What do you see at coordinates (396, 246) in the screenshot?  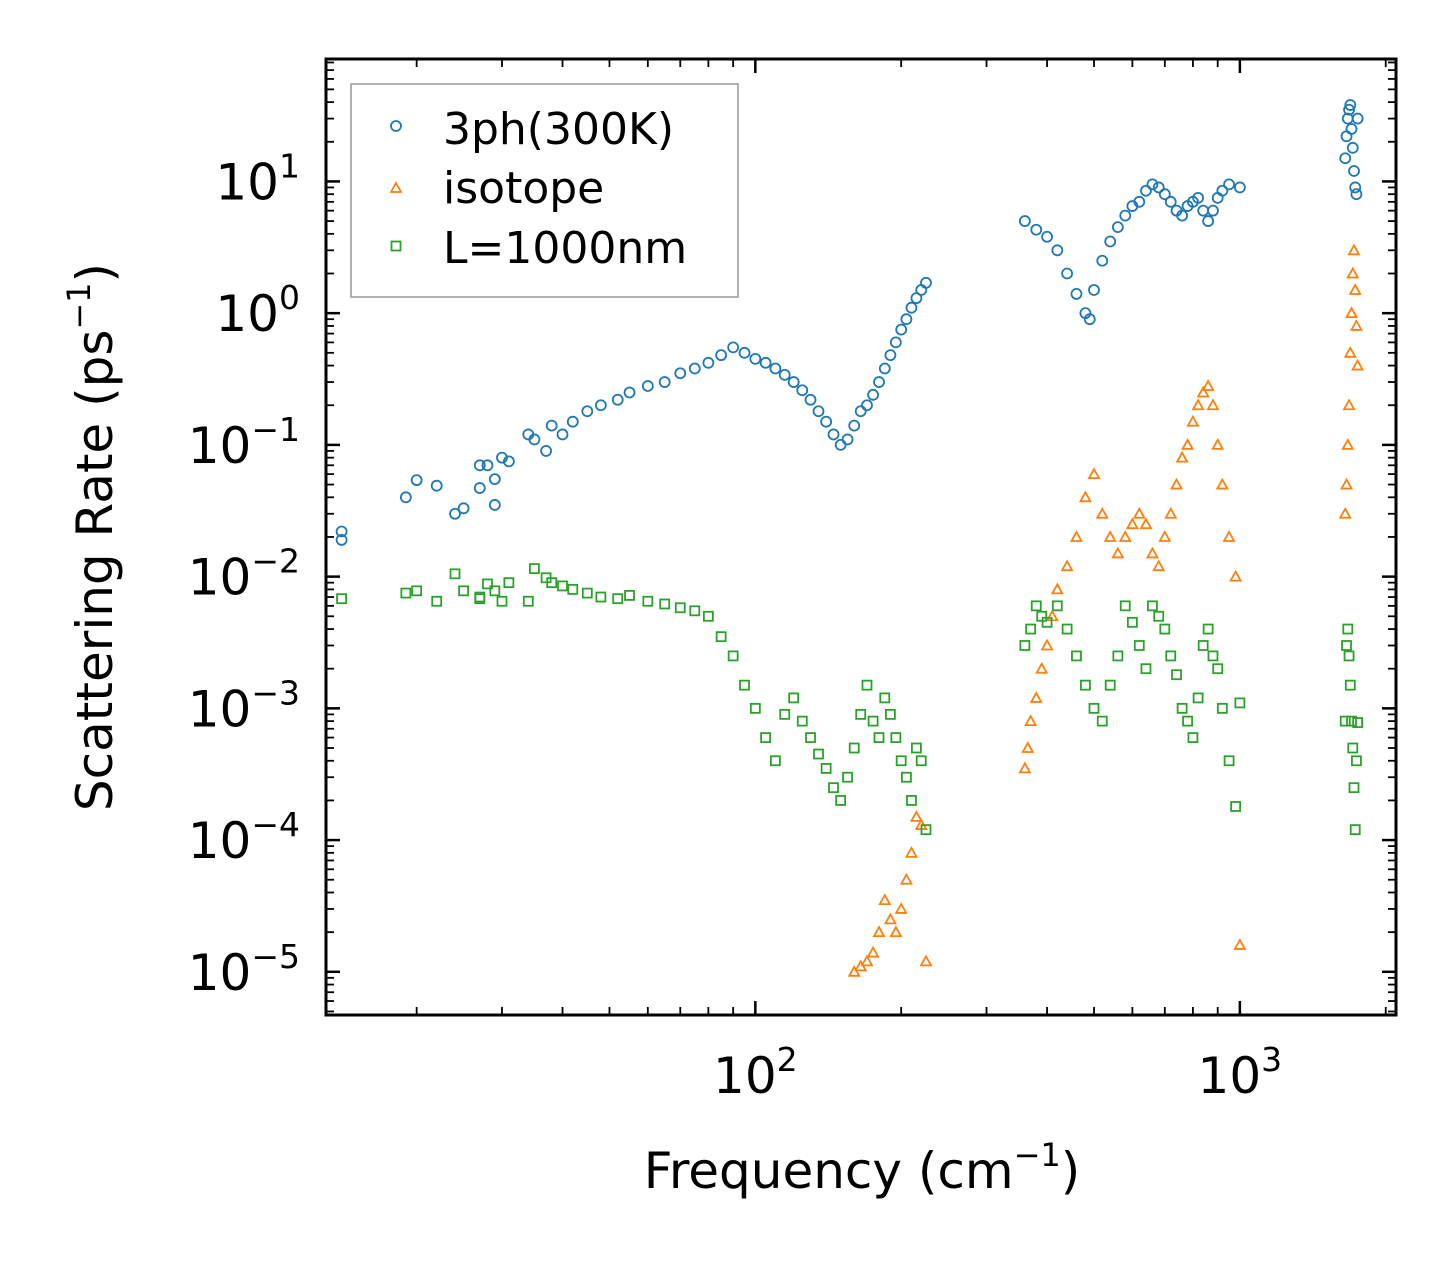 I see `legend-marker-boundary` at bounding box center [396, 246].